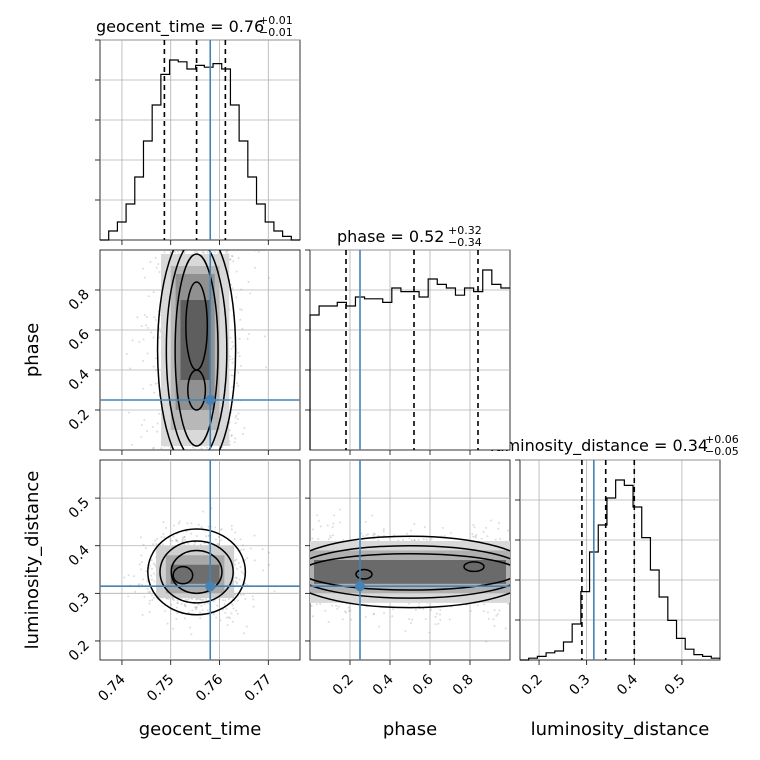 The width and height of the screenshot is (760, 760). What do you see at coordinates (409, 359) in the screenshot?
I see `histogram-step` at bounding box center [409, 359].